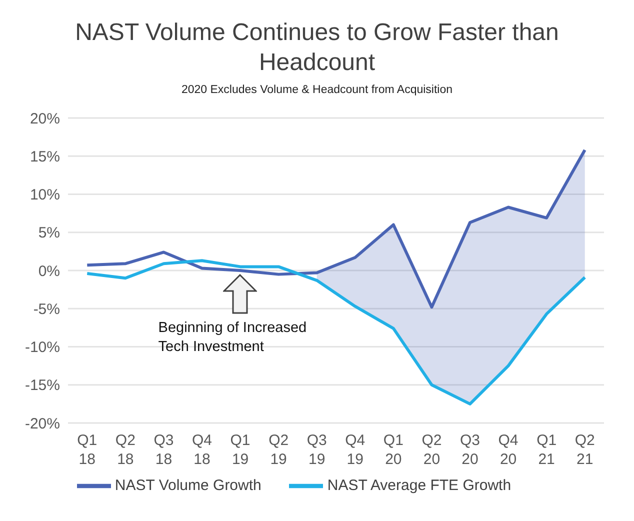 Image resolution: width=634 pixels, height=521 pixels. I want to click on y-tick-label: -10%, so click(42, 347).